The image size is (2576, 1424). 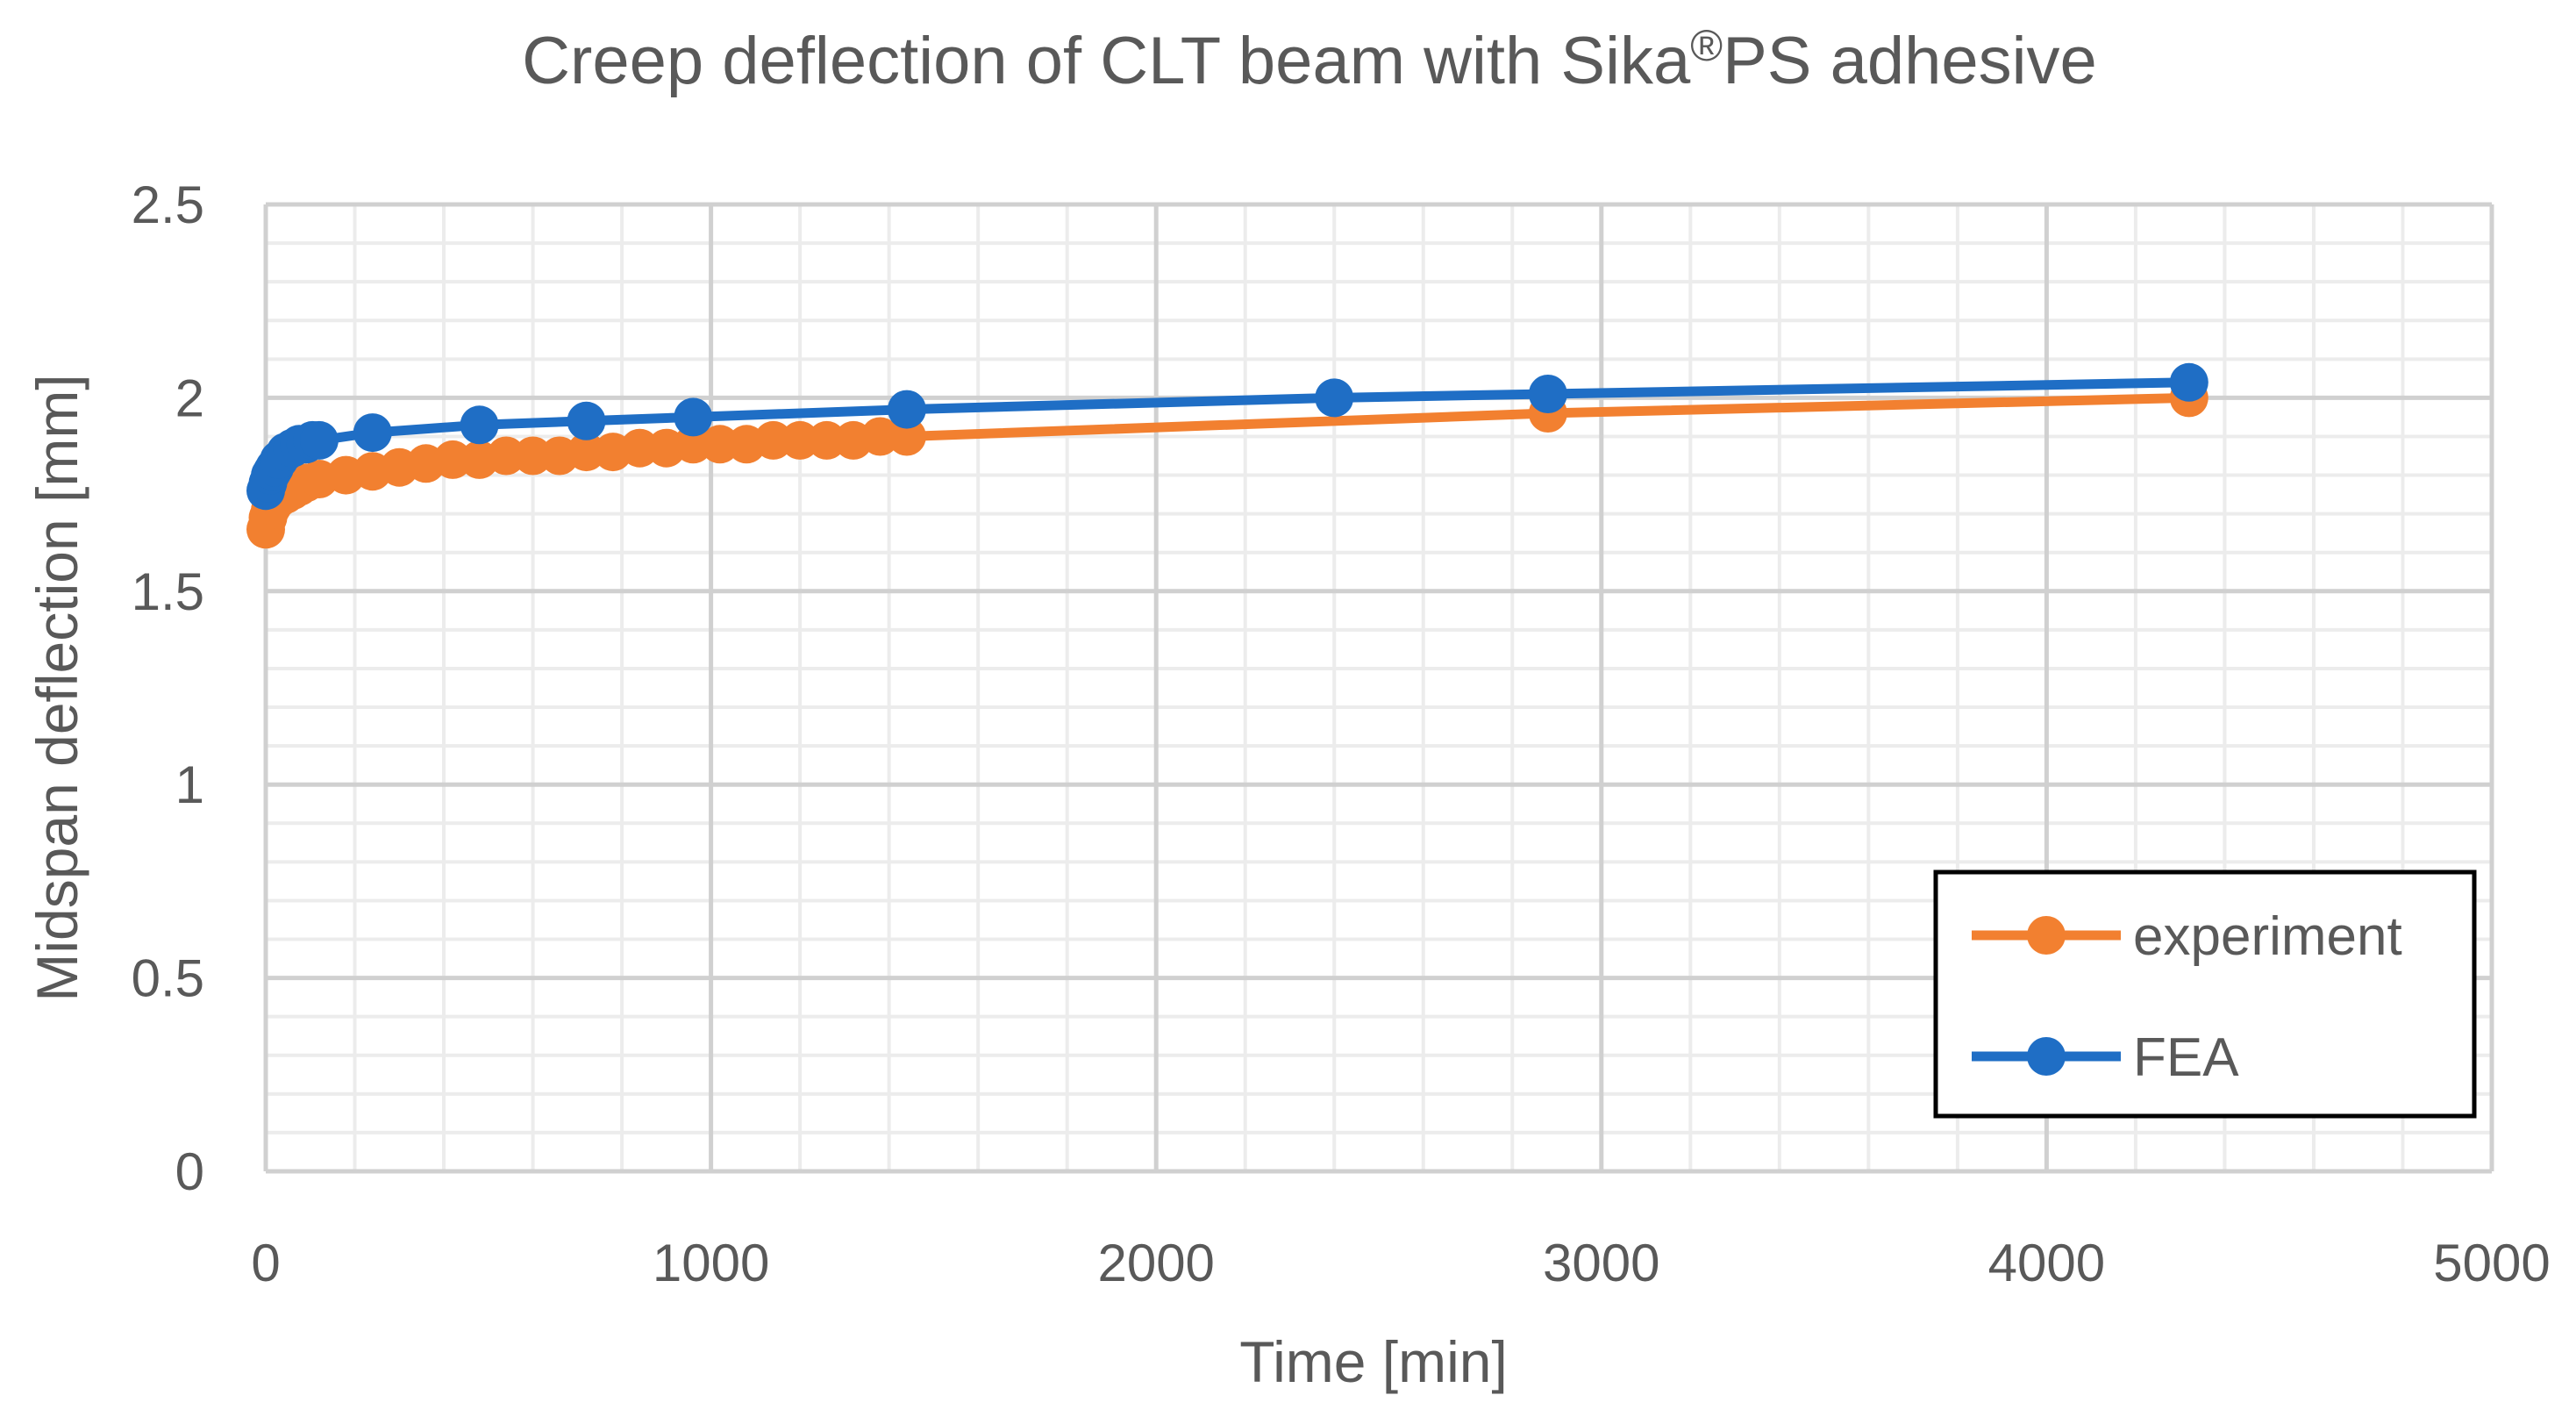 What do you see at coordinates (190, 784) in the screenshot?
I see `y-tick-label: 1` at bounding box center [190, 784].